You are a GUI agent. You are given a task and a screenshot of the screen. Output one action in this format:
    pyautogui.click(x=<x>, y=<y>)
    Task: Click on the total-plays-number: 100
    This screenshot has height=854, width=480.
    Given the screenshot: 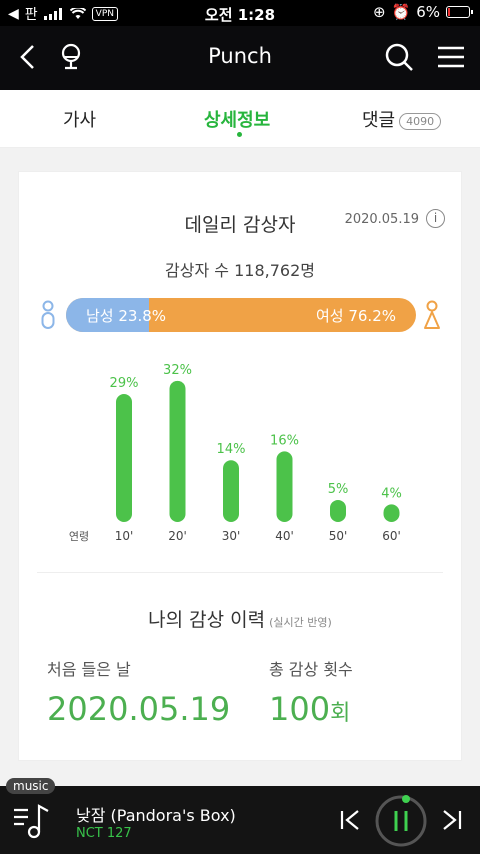 What is the action you would take?
    pyautogui.click(x=300, y=709)
    